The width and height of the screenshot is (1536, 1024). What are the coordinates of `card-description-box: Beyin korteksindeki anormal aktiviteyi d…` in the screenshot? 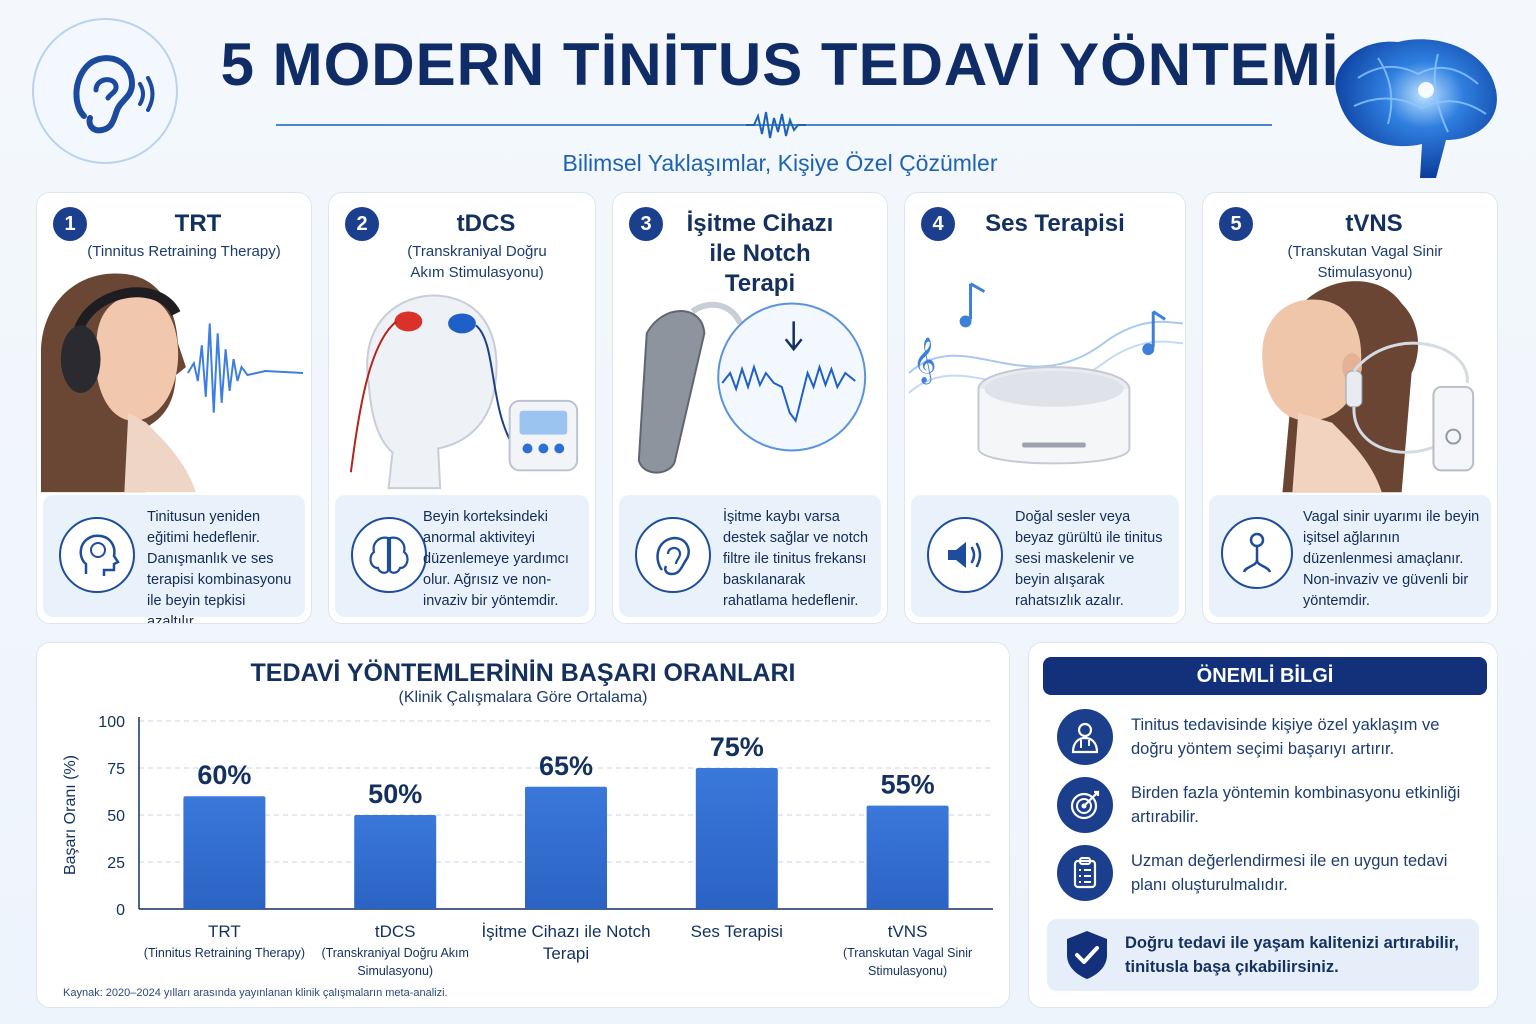 It's located at (462, 556).